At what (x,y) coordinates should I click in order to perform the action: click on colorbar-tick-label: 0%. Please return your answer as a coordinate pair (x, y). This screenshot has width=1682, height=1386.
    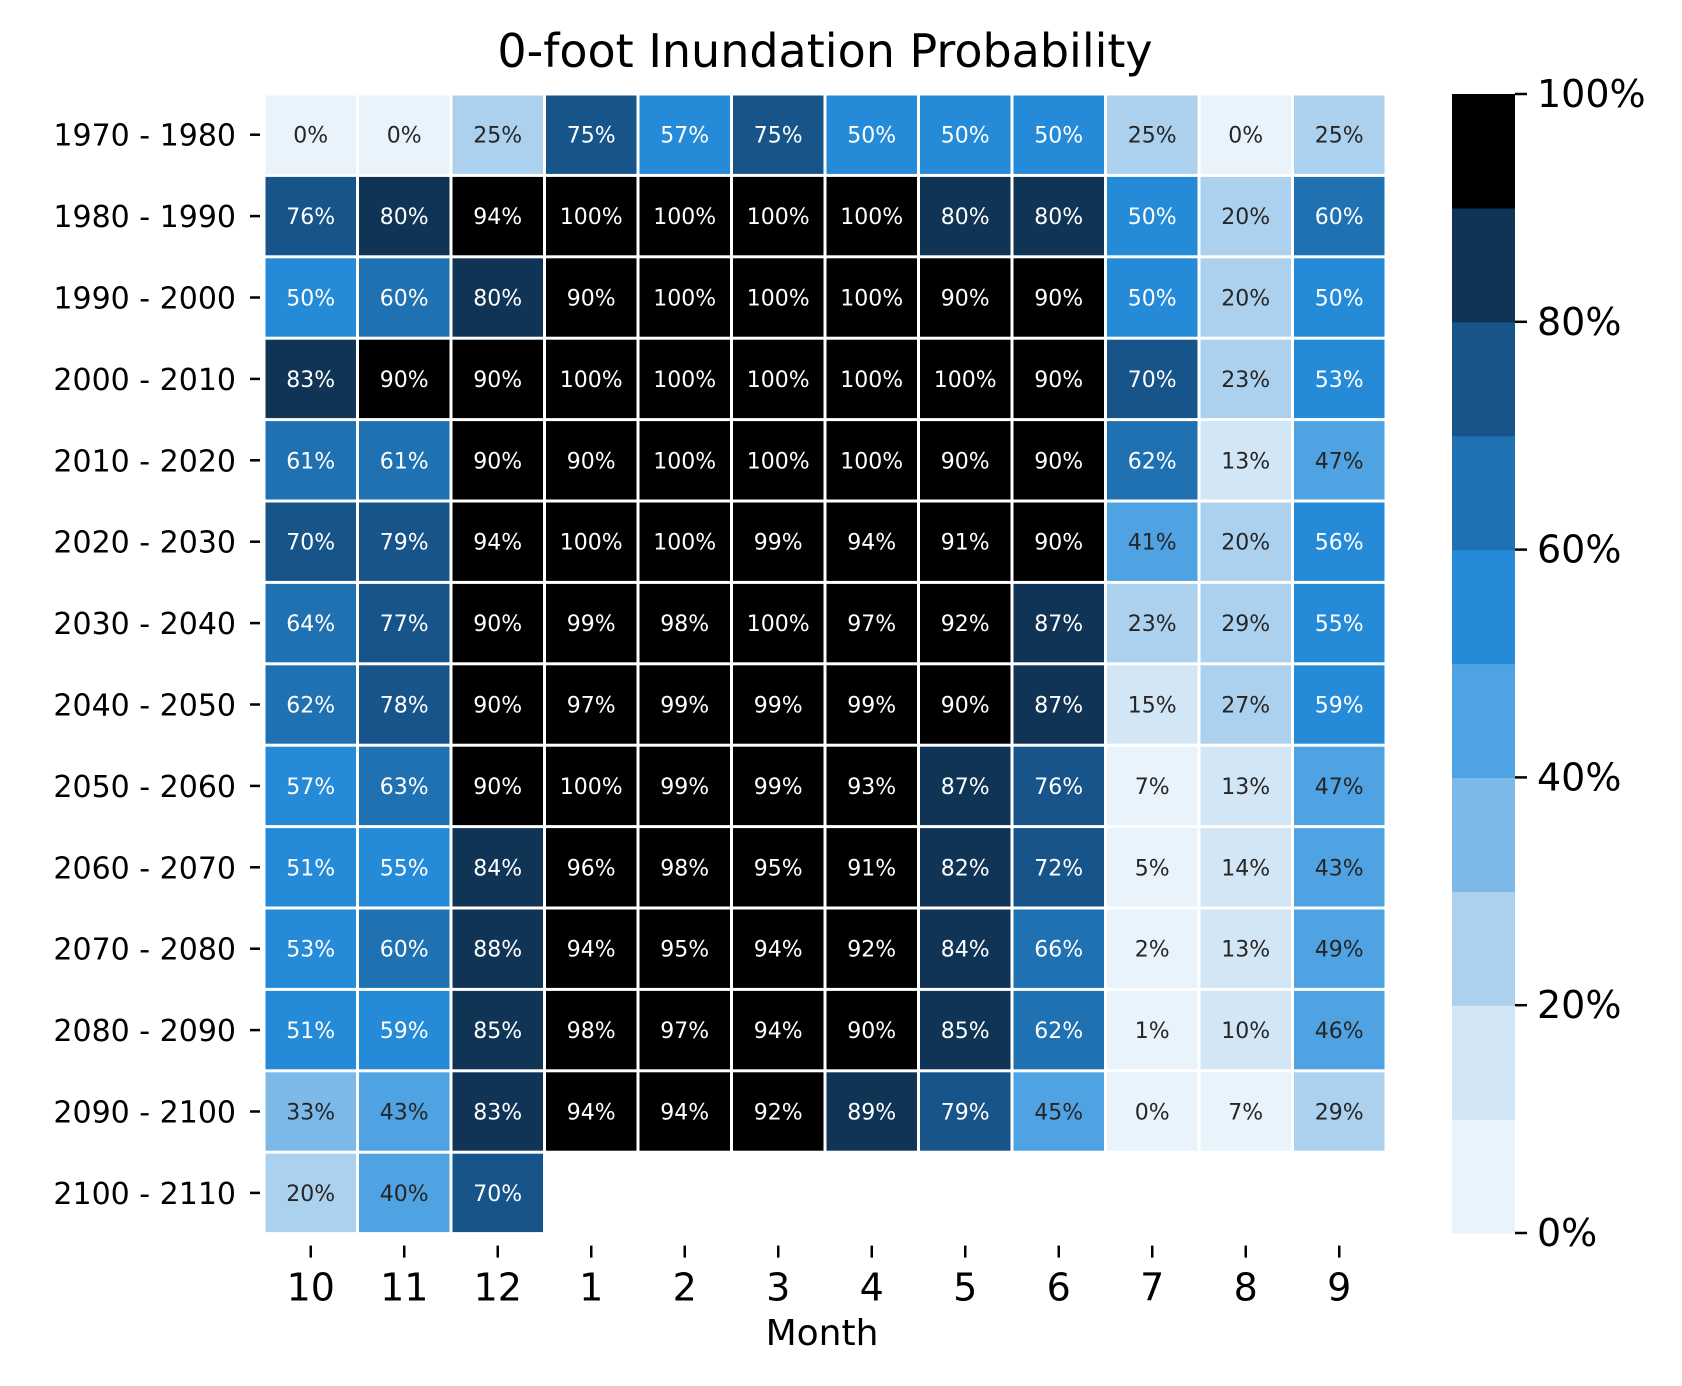
    Looking at the image, I should click on (1567, 1233).